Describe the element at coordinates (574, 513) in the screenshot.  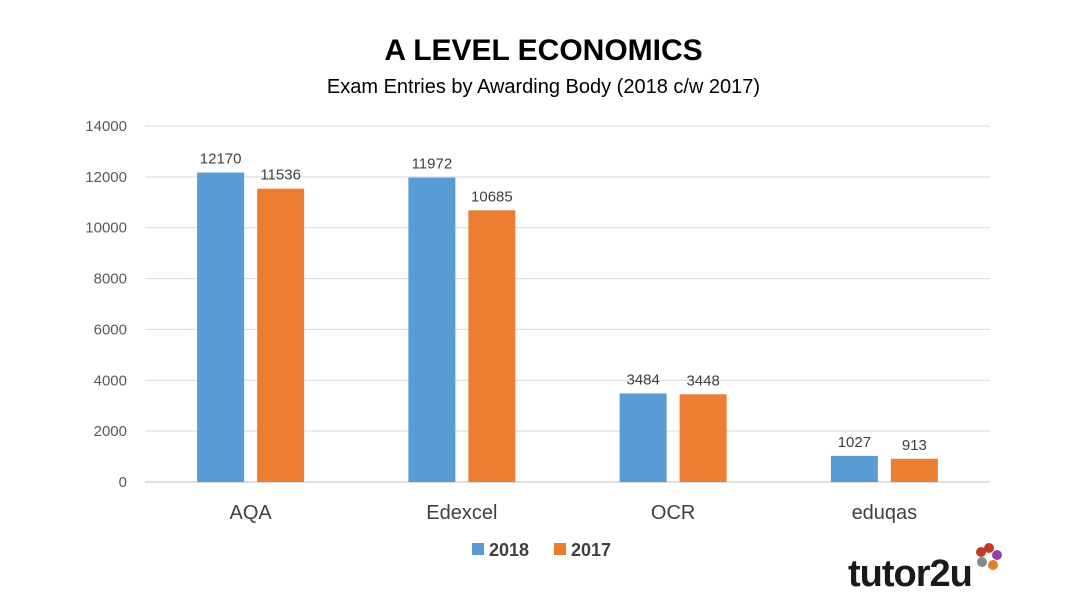
I see `x-axis-categories: AQA Edexcel OCR eduqas` at that location.